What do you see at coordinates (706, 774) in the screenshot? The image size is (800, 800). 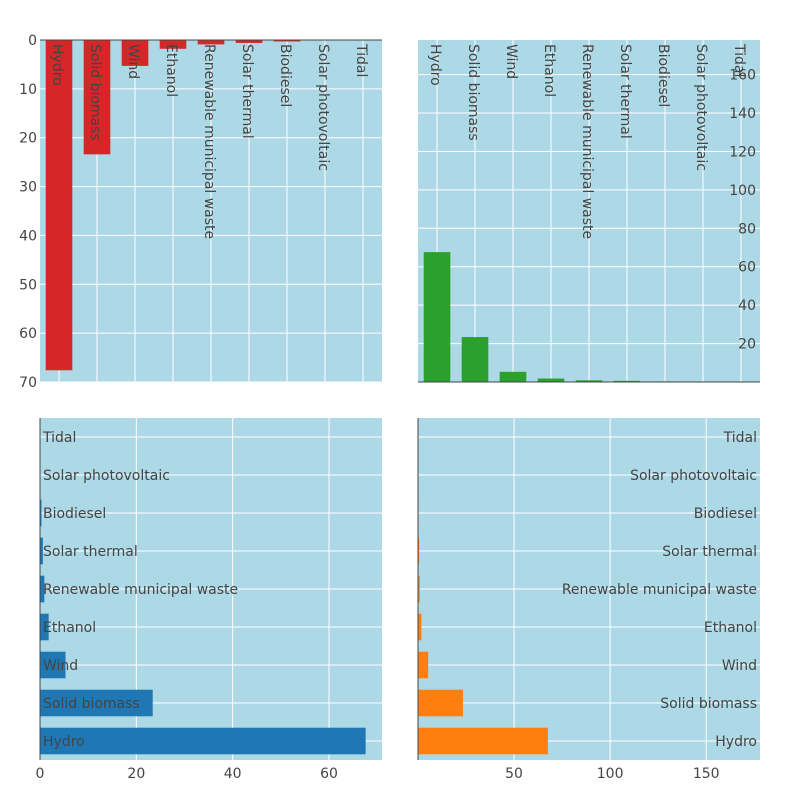 I see `x-tick-label: 150` at bounding box center [706, 774].